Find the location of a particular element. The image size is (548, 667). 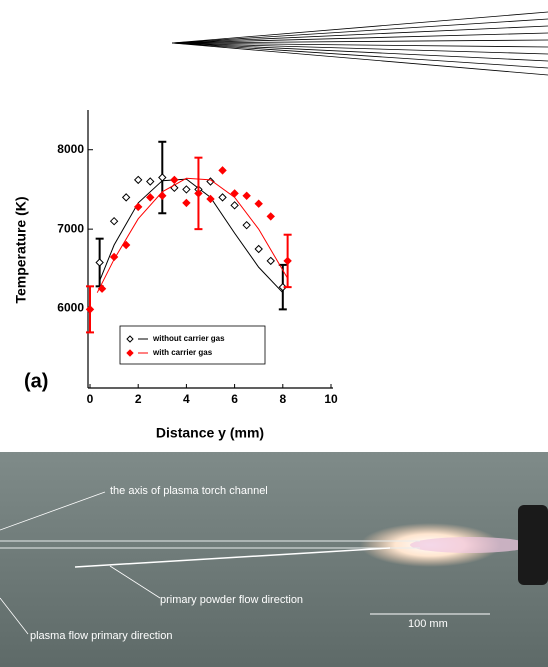

y-tick-label: 7000 is located at coordinates (70, 228).